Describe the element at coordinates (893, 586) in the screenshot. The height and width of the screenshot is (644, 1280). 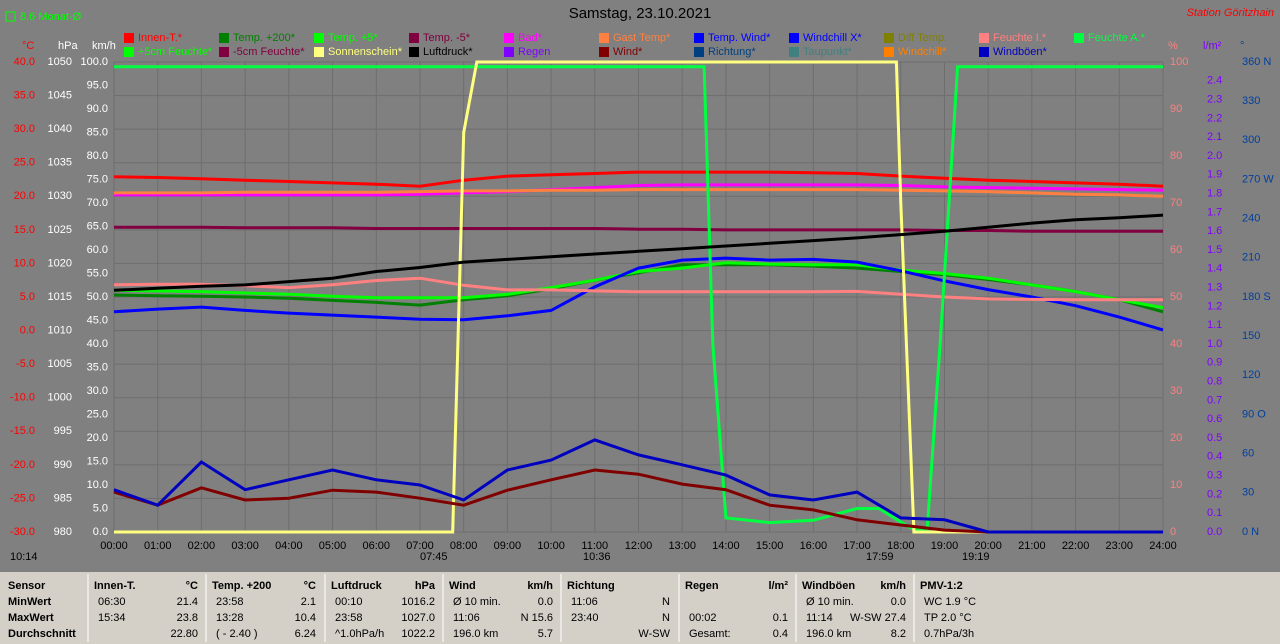
I see `column-unit: km/h` at that location.